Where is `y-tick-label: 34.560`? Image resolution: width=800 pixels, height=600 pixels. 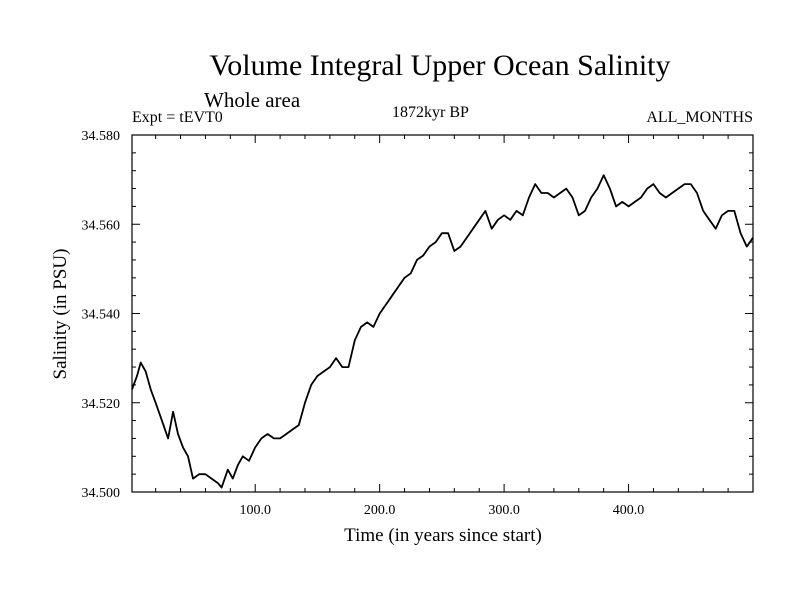
y-tick-label: 34.560 is located at coordinates (101, 225).